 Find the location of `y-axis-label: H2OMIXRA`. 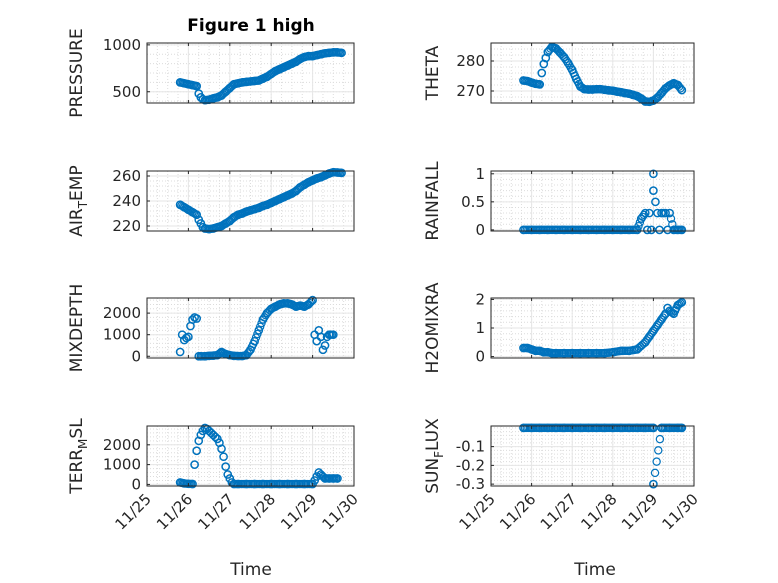

y-axis-label: H2OMIXRA is located at coordinates (433, 327).